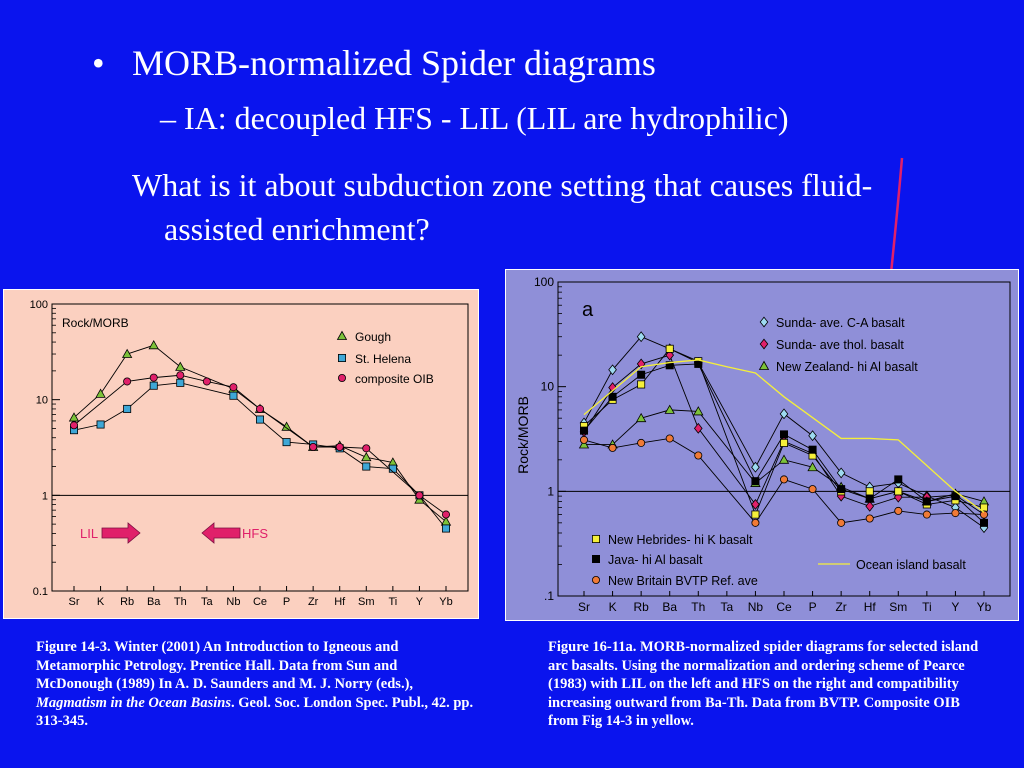 The height and width of the screenshot is (768, 1024). What do you see at coordinates (838, 367) in the screenshot?
I see `legend-entry-new-zealand-hi-al-basalt: New Zealand- hi Al basalt` at bounding box center [838, 367].